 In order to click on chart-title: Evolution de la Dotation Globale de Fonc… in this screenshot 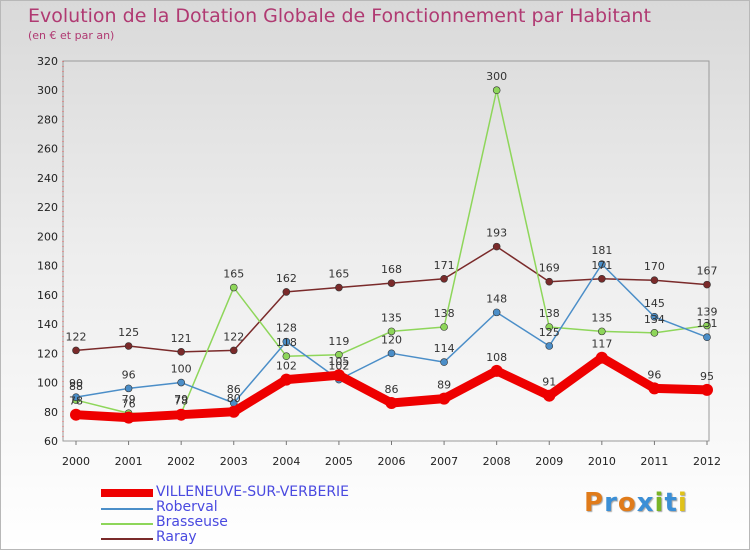, I will do `click(339, 16)`.